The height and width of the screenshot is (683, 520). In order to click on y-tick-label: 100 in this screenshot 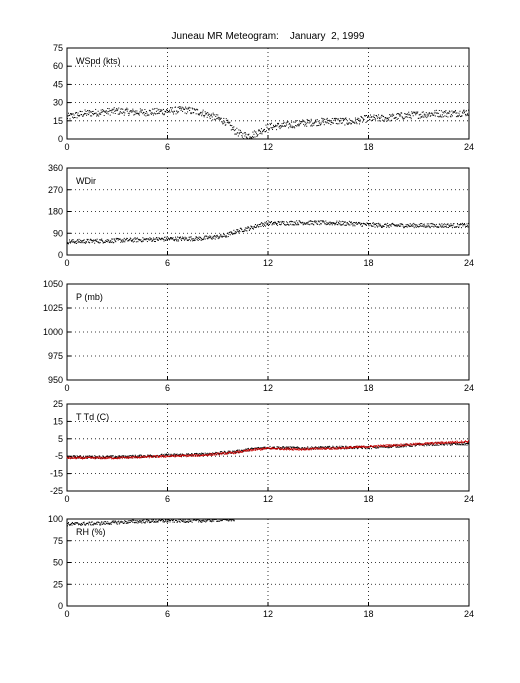, I will do `click(55, 519)`.